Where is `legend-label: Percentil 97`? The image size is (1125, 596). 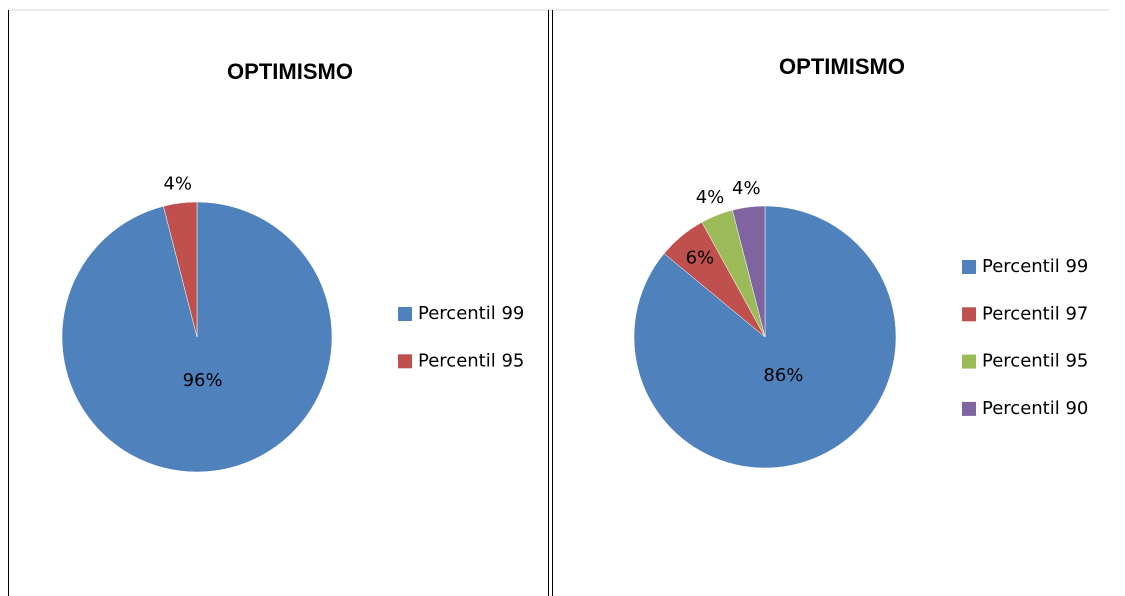
legend-label: Percentil 97 is located at coordinates (1035, 313).